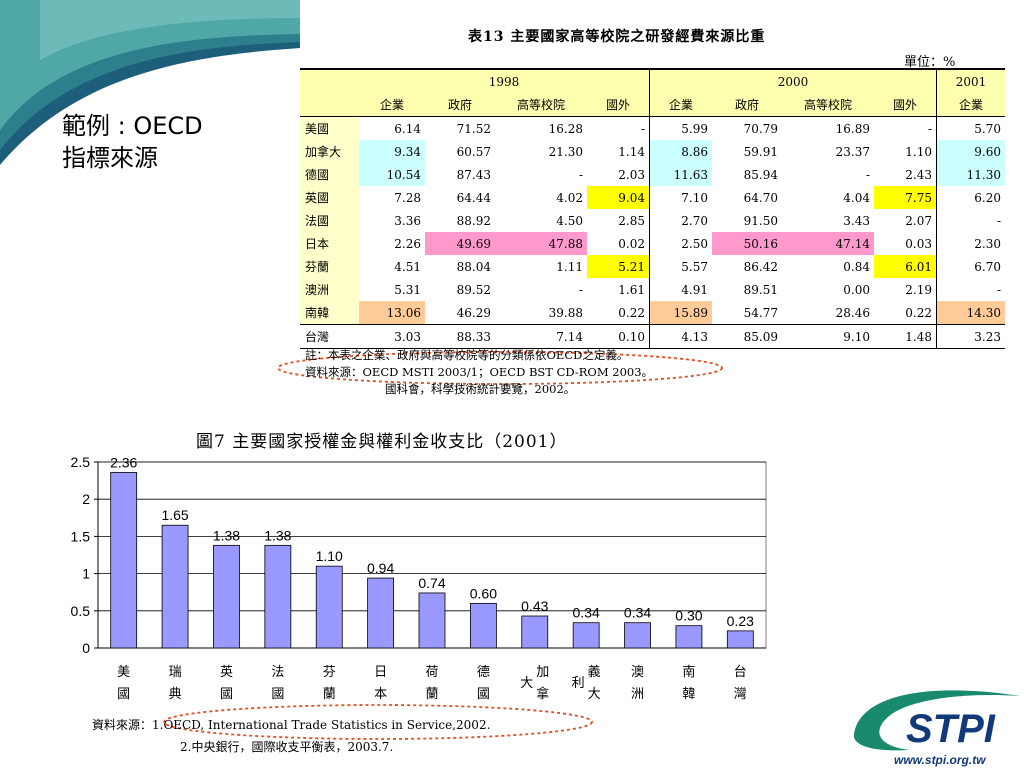  What do you see at coordinates (132, 142) in the screenshot?
I see `side-label: 範例 : OECD 指標來源` at bounding box center [132, 142].